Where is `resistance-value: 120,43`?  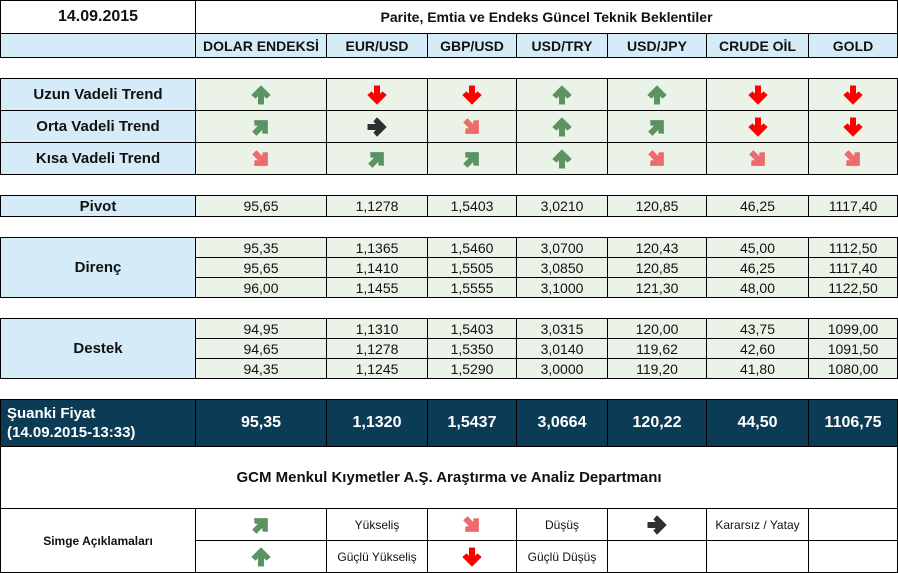
resistance-value: 120,43 is located at coordinates (657, 247).